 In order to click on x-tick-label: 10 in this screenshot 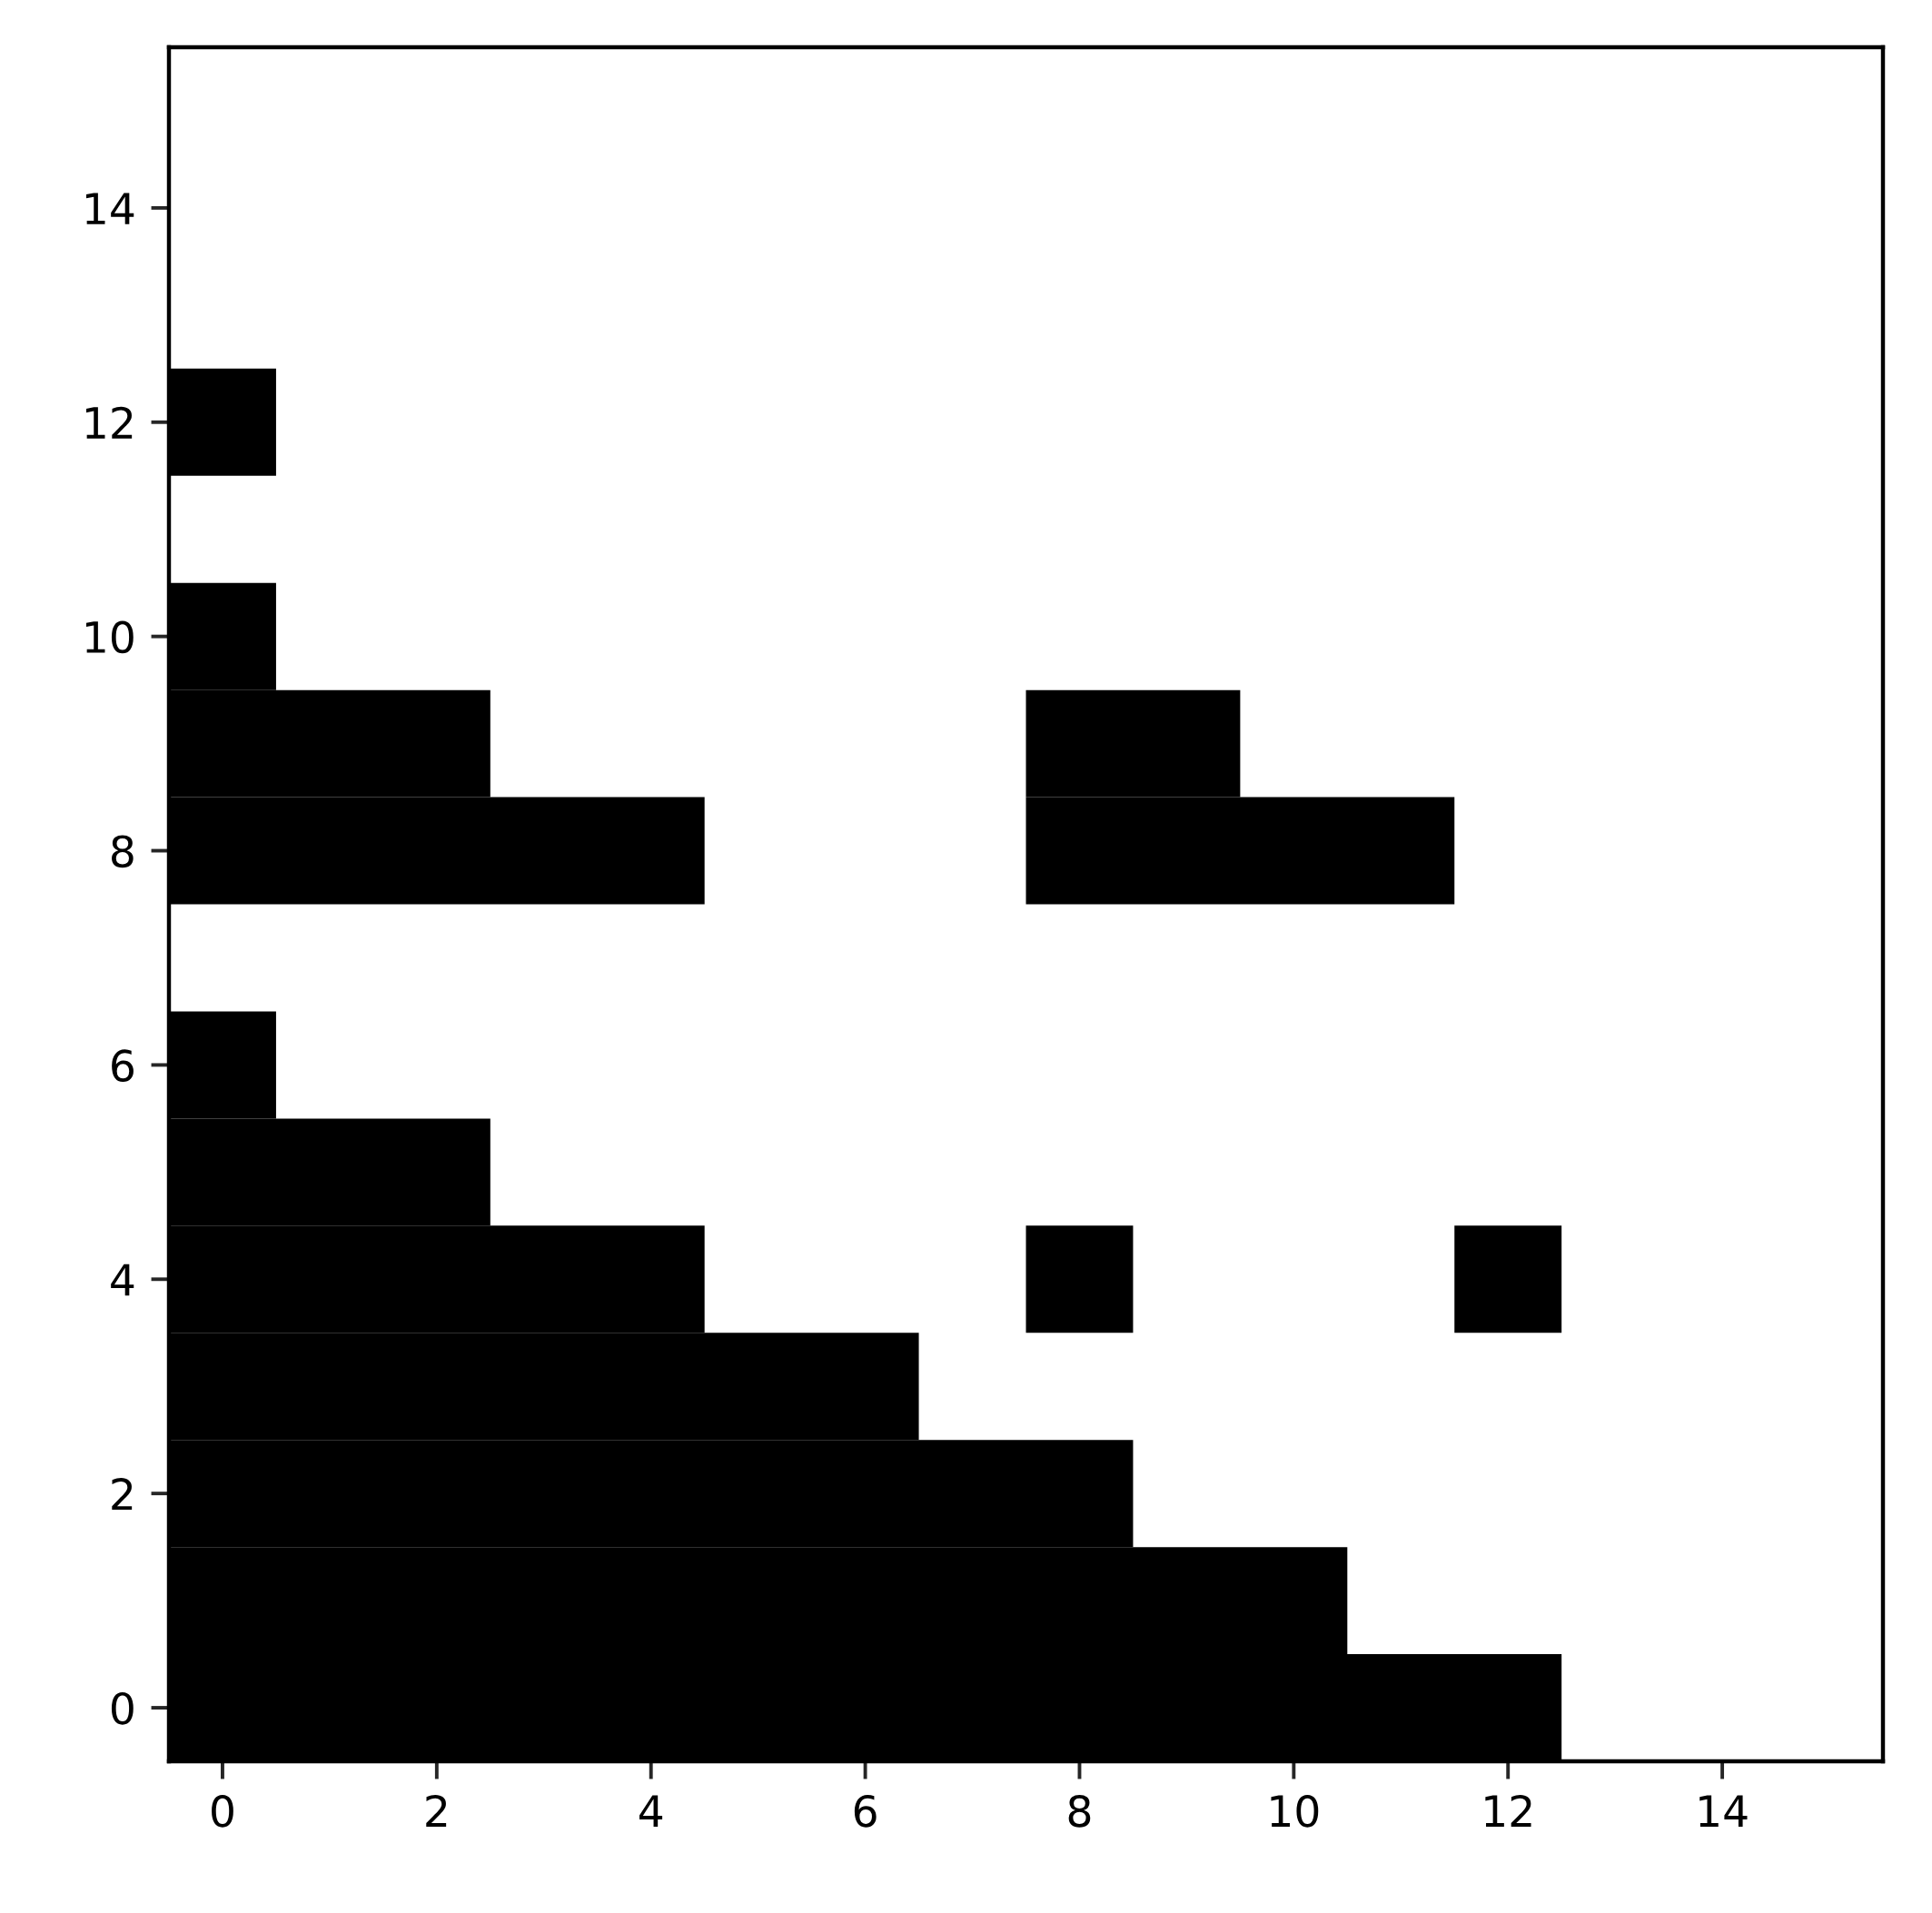, I will do `click(1295, 1811)`.